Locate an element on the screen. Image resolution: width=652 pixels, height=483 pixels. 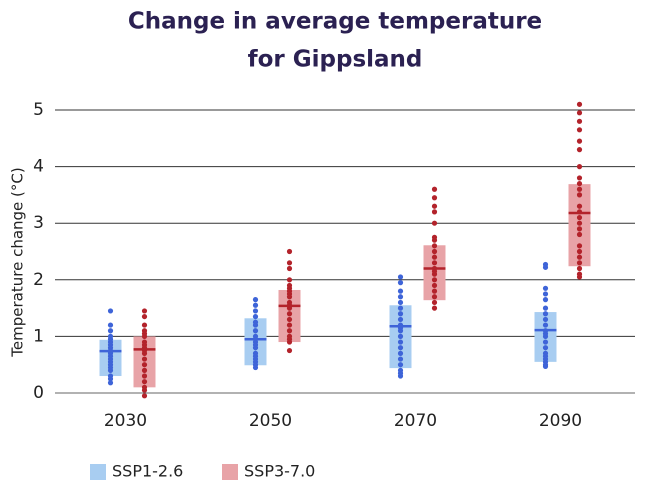
chart-title: Change in average temperature is located at coordinates (335, 22).